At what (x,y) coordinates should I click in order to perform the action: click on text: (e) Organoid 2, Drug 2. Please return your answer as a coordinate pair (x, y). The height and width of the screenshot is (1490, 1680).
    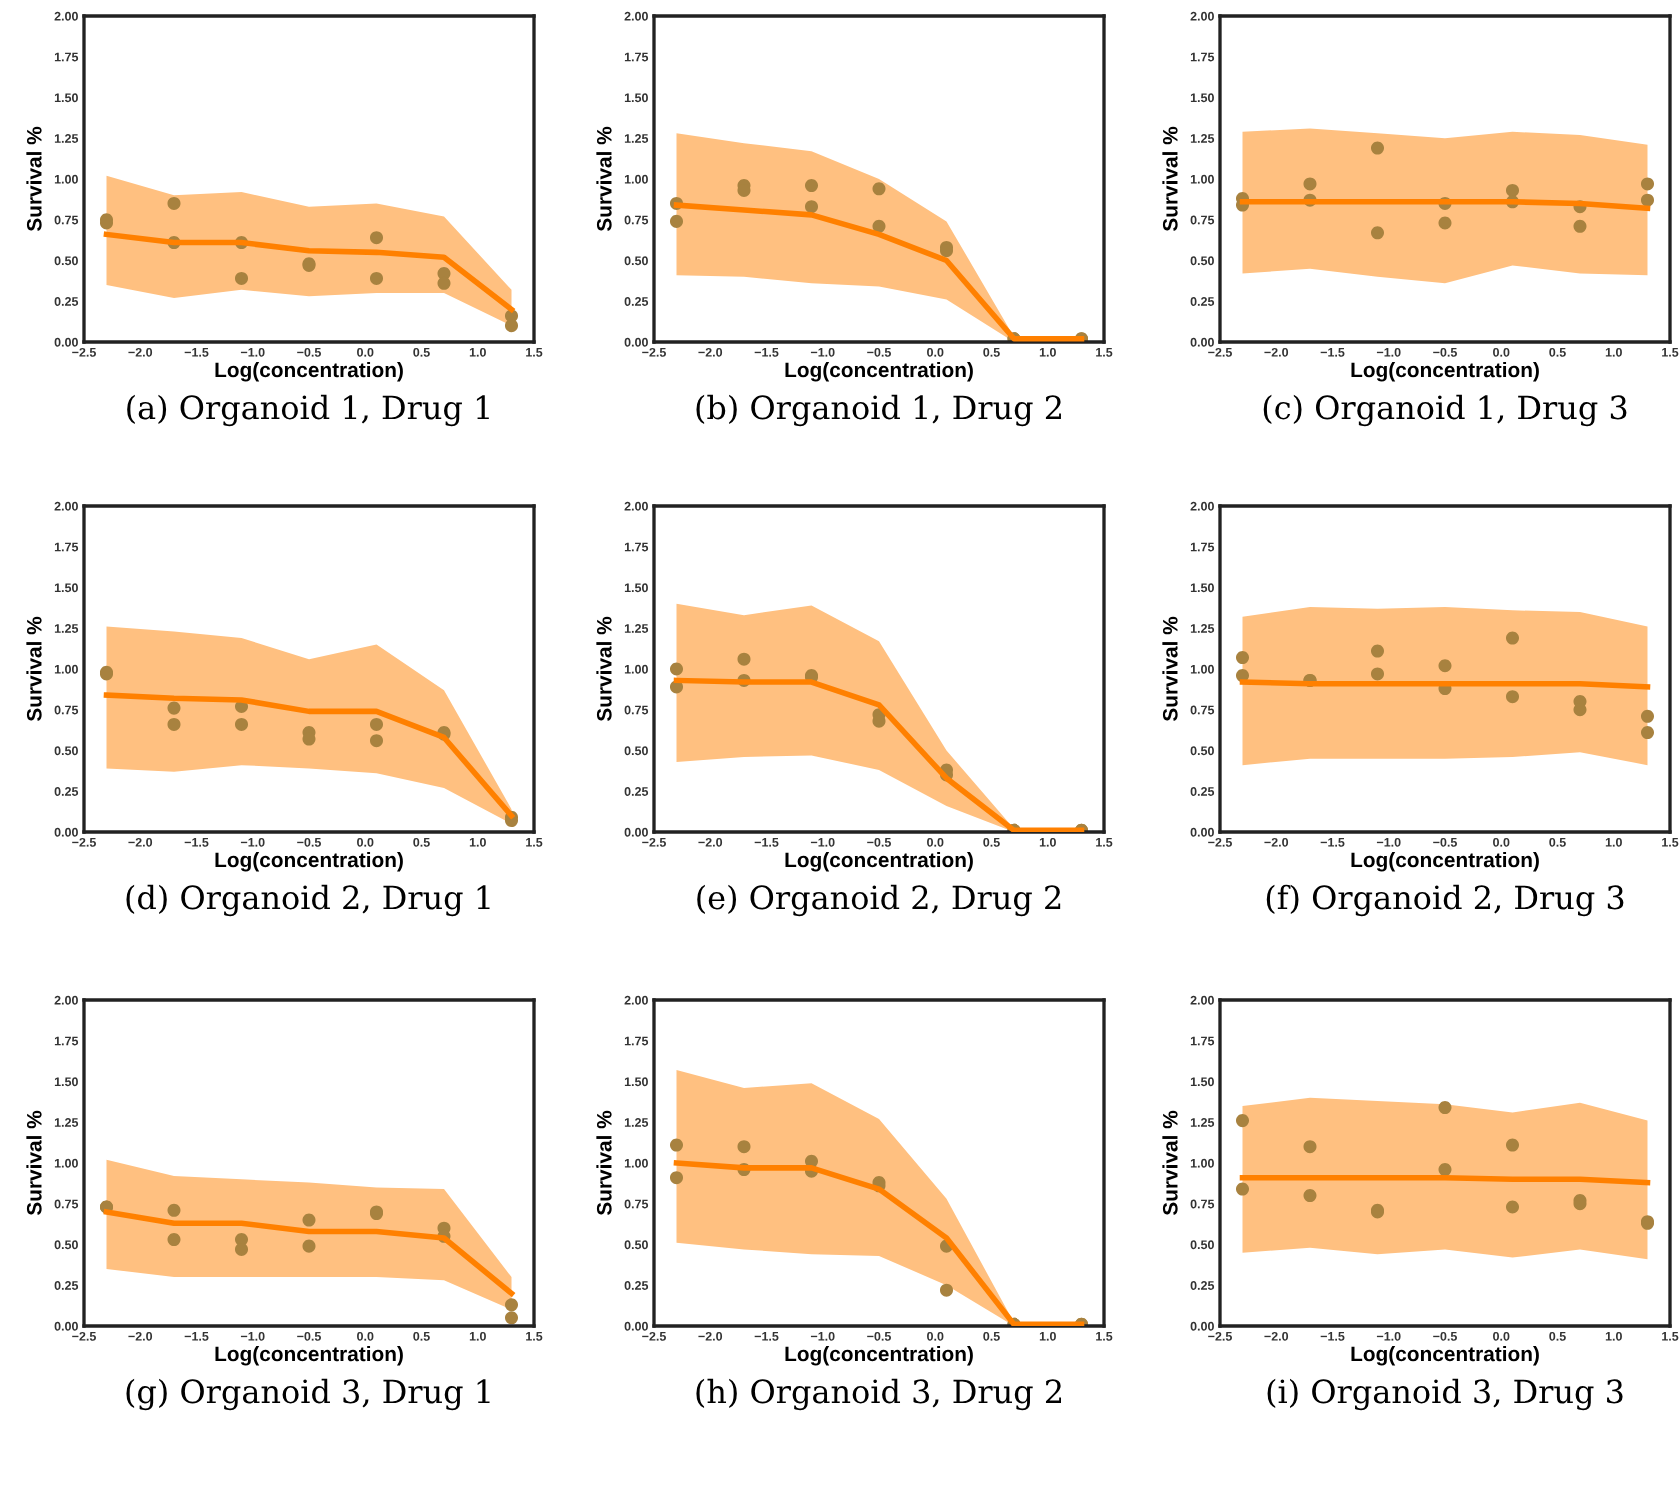
    Looking at the image, I should click on (879, 900).